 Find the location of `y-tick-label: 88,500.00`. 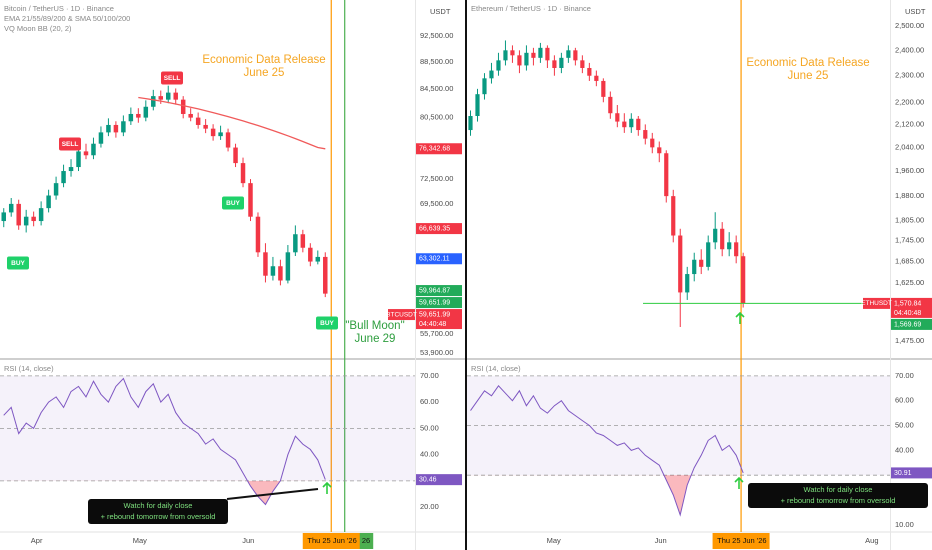

y-tick-label: 88,500.00 is located at coordinates (436, 61).